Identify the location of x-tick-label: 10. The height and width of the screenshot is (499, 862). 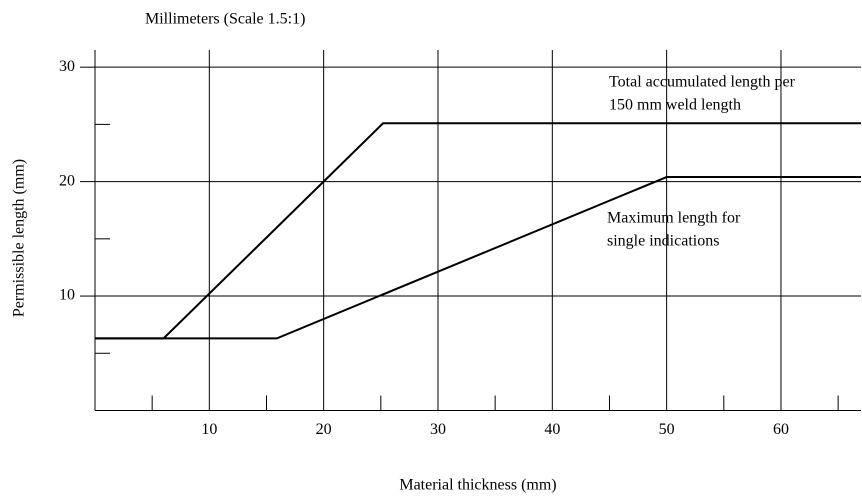
(209, 429).